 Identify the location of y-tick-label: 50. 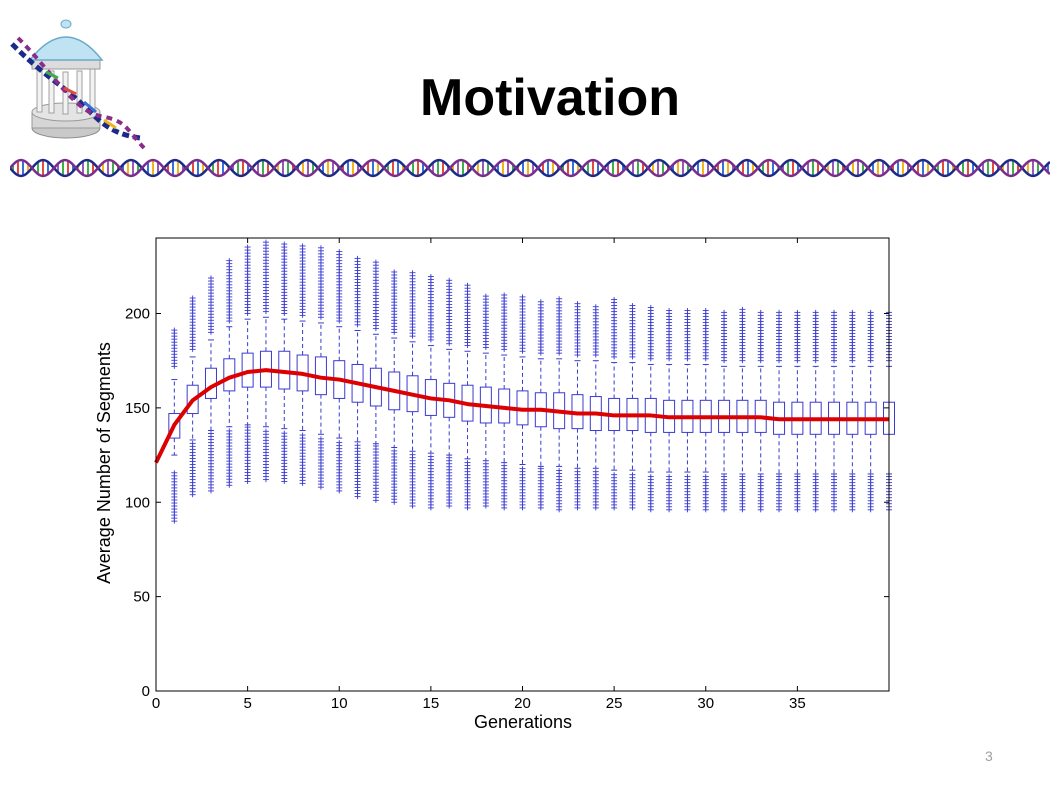
(141, 597).